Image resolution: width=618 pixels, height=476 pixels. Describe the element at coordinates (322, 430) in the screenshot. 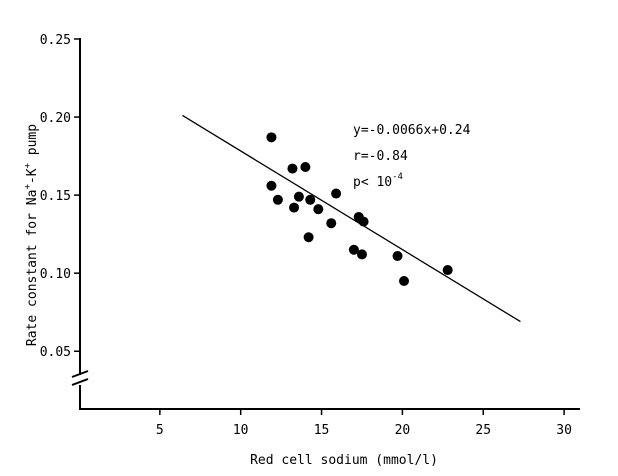

I see `x-tick-label: 15` at that location.